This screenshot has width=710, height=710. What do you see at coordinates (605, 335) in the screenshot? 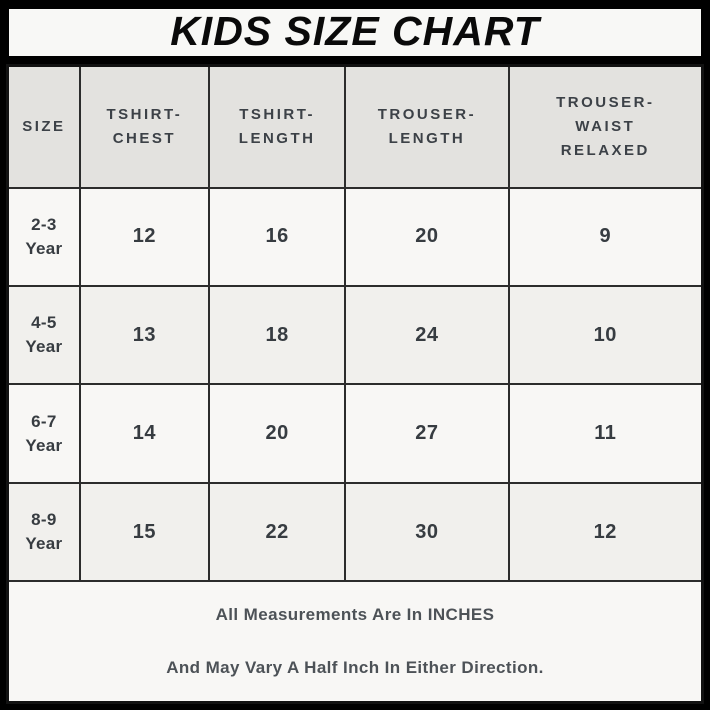
I see `value-cell: 10` at bounding box center [605, 335].